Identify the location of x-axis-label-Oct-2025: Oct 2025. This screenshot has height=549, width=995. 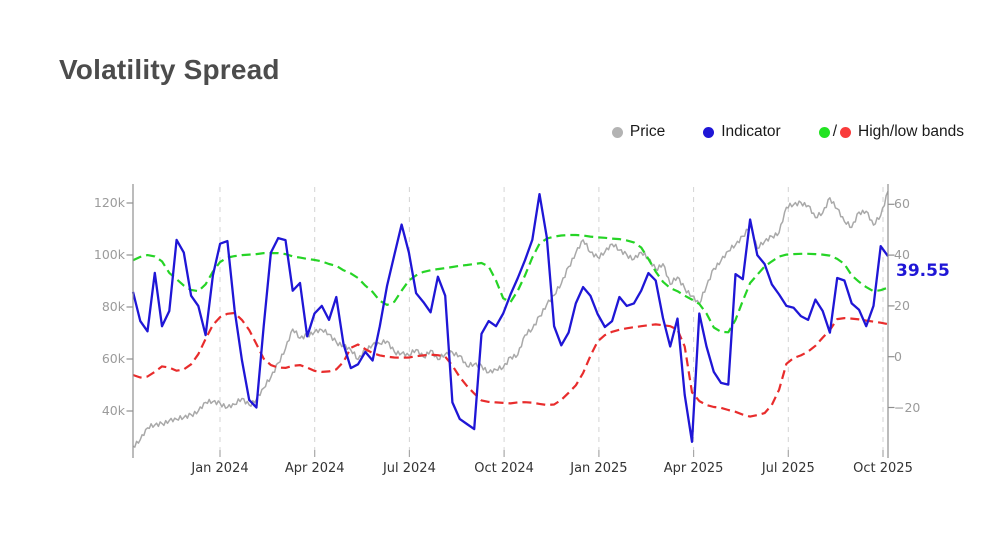
(883, 468).